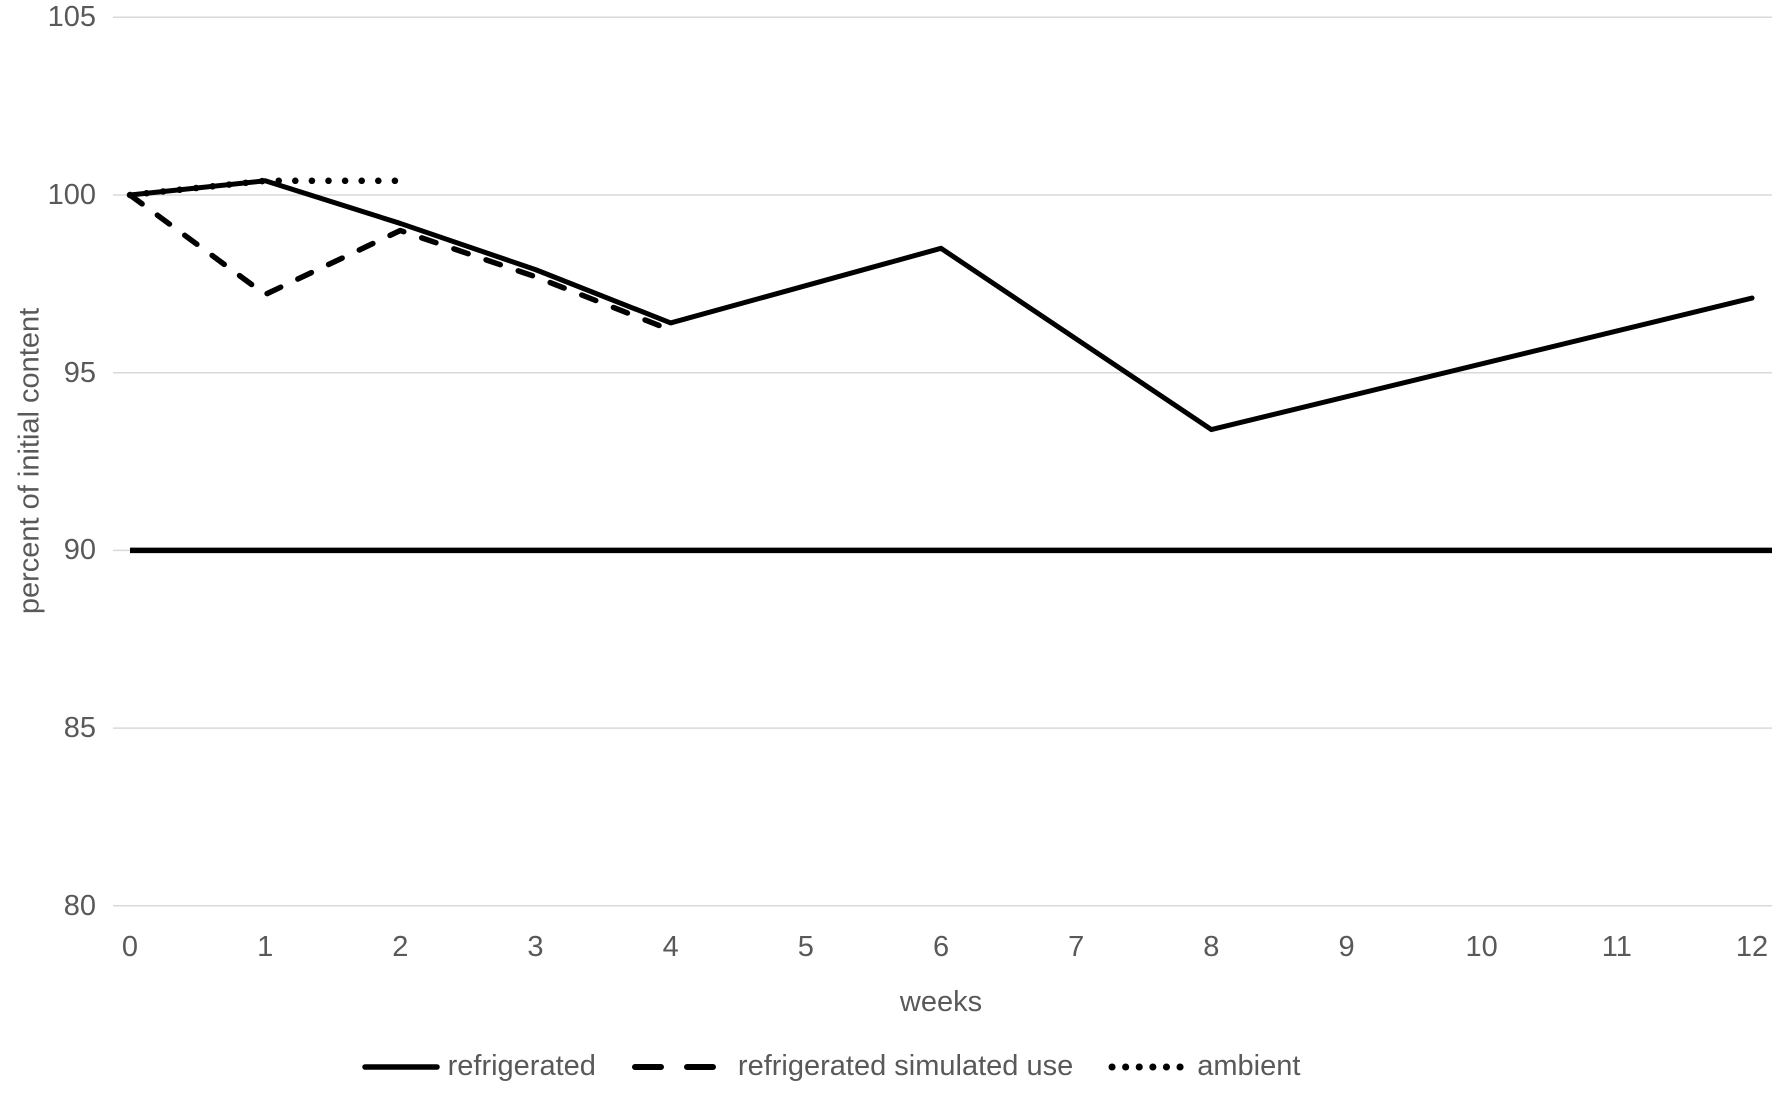 The image size is (1772, 1115). Describe the element at coordinates (79, 550) in the screenshot. I see `y-tick-label-90: 90` at that location.